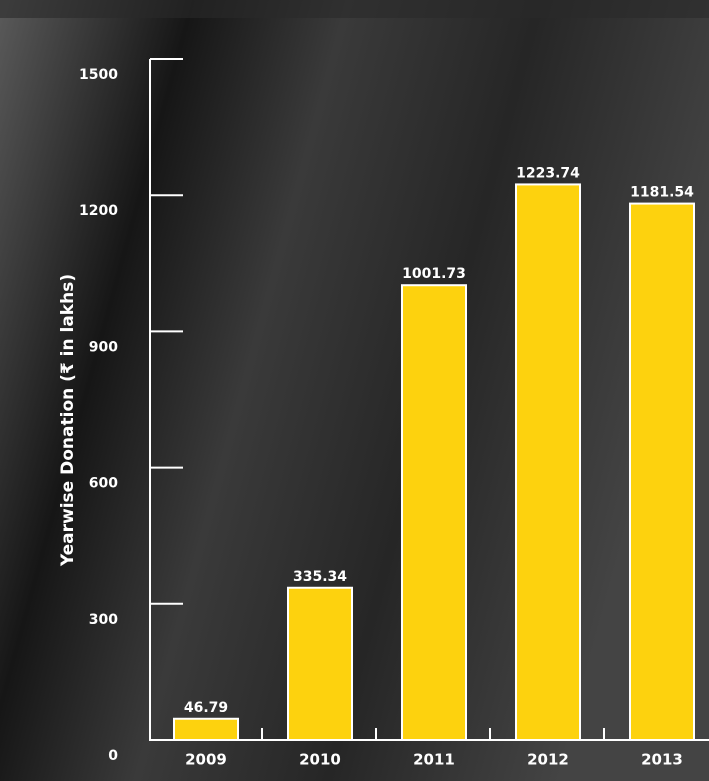 The image size is (709, 781). Describe the element at coordinates (103, 620) in the screenshot. I see `y-tick-label: 300` at that location.